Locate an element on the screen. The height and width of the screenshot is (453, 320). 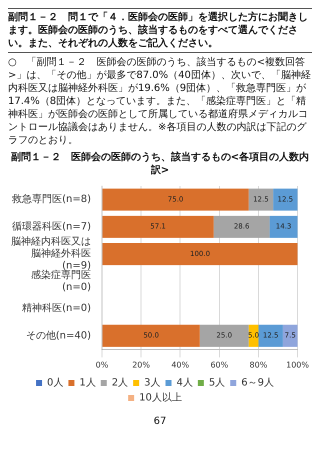
chart-title: 副問１－２ 医師会の医師のうち、該当するもの<各項目の人数内訳> is located at coordinates (160, 164).